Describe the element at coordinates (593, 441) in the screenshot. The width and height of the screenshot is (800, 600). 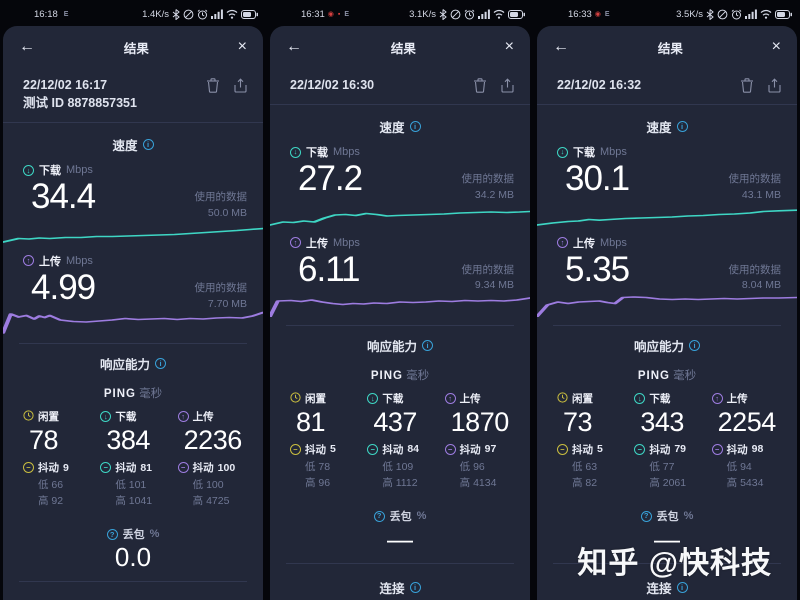
I see `ping-idle-column: 闲置 73 − 抖动 5 低 63 高 82` at that location.